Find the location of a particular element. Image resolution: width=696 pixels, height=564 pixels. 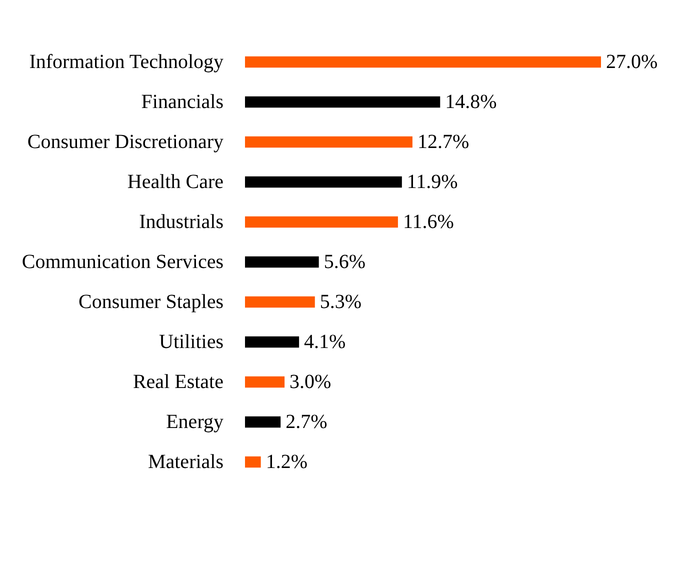

data-label: 4.1% is located at coordinates (325, 342).